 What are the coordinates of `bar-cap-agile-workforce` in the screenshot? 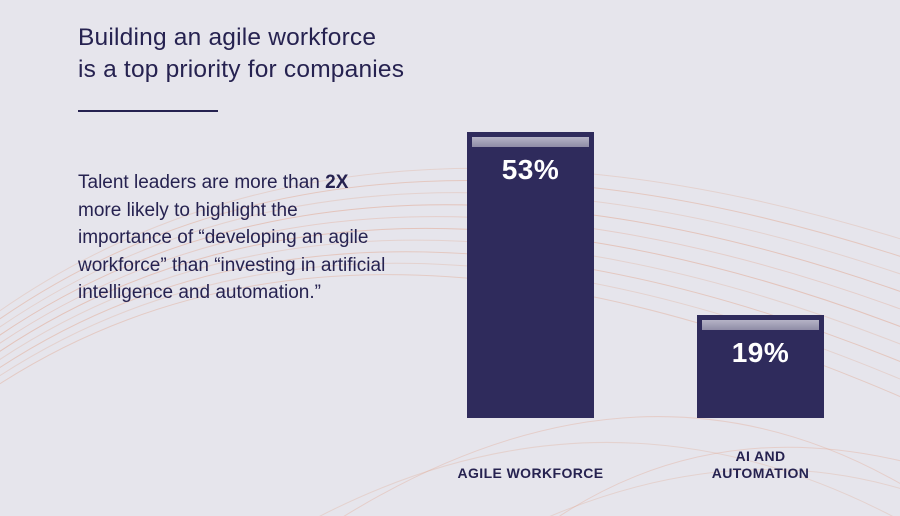 It's located at (530, 142).